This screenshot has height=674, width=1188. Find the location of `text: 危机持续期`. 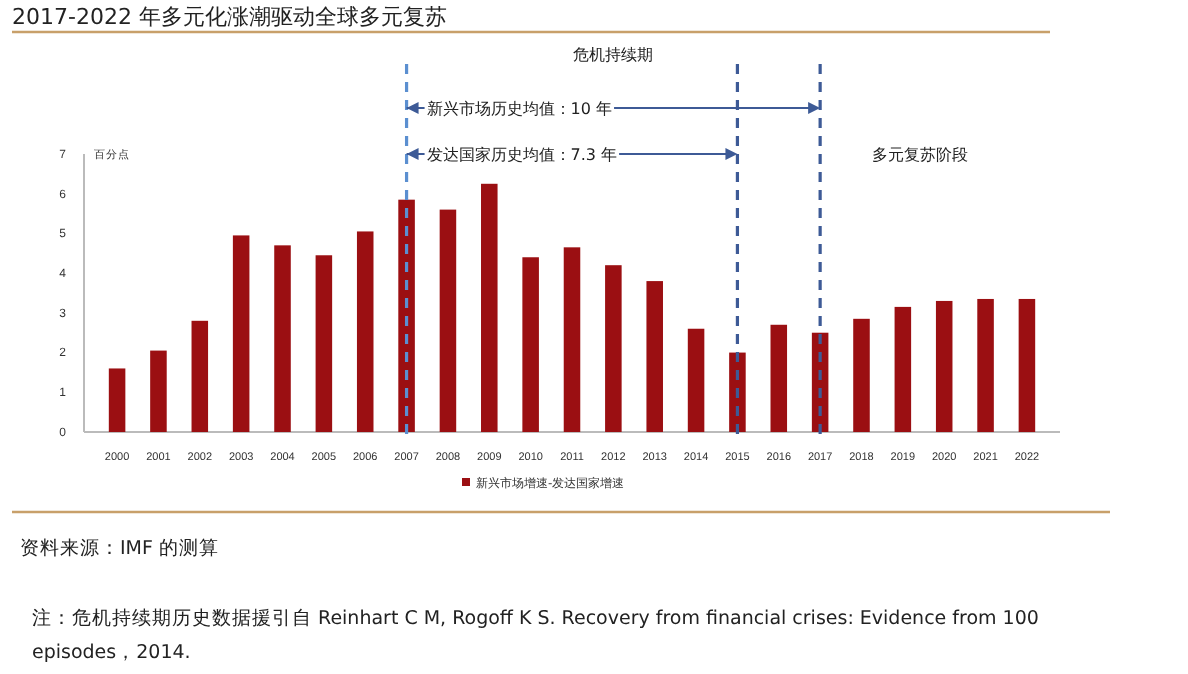

text: 危机持续期 is located at coordinates (613, 55).